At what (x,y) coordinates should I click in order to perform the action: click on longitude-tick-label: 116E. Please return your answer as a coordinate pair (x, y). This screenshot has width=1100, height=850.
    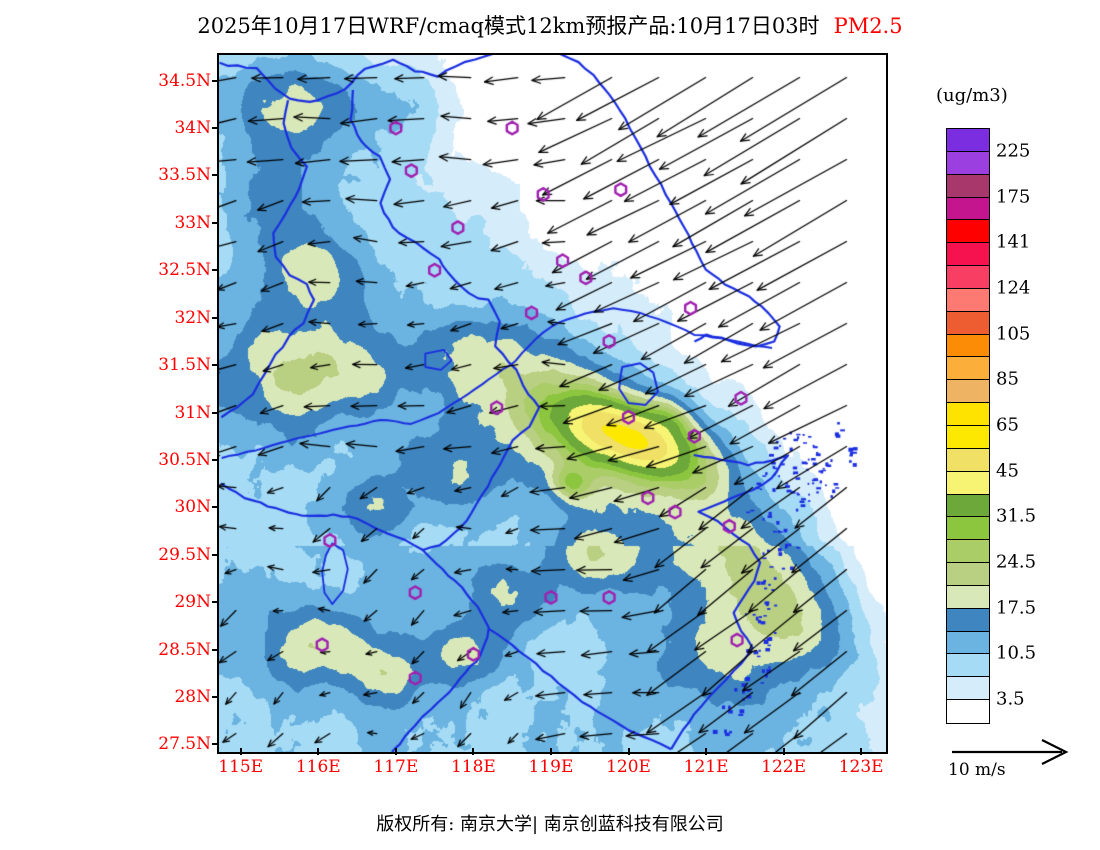
    Looking at the image, I should click on (318, 767).